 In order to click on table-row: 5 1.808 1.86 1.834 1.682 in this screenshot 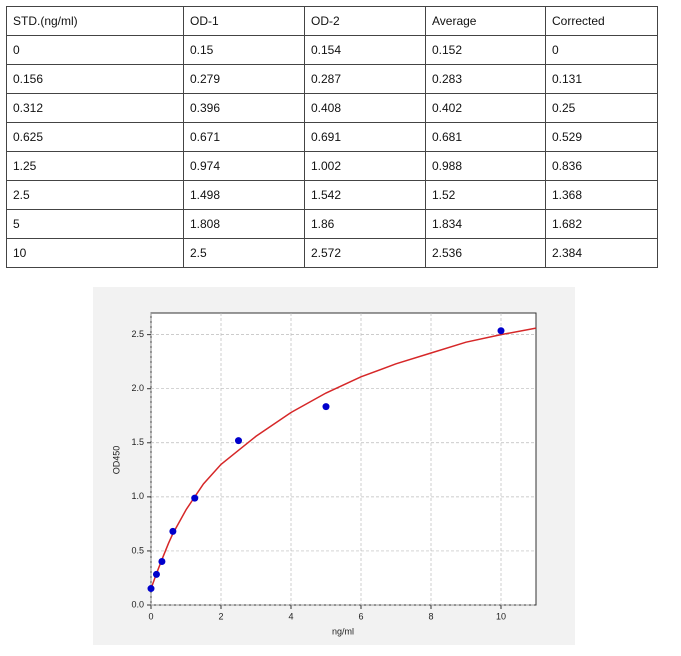, I will do `click(332, 224)`.